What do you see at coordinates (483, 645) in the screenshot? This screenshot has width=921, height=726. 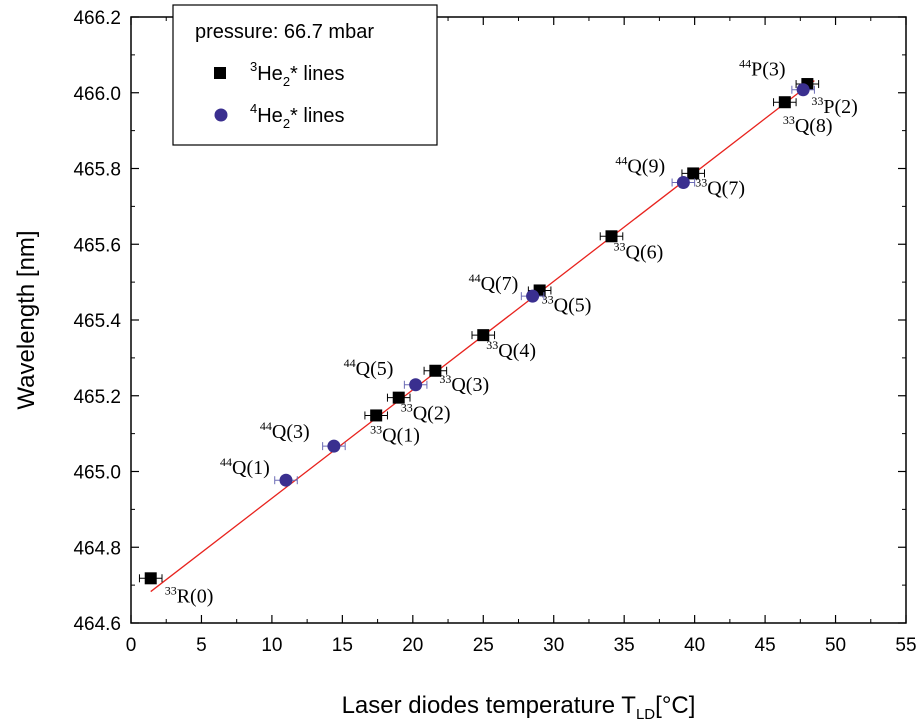 I see `x-tick-label: 25` at bounding box center [483, 645].